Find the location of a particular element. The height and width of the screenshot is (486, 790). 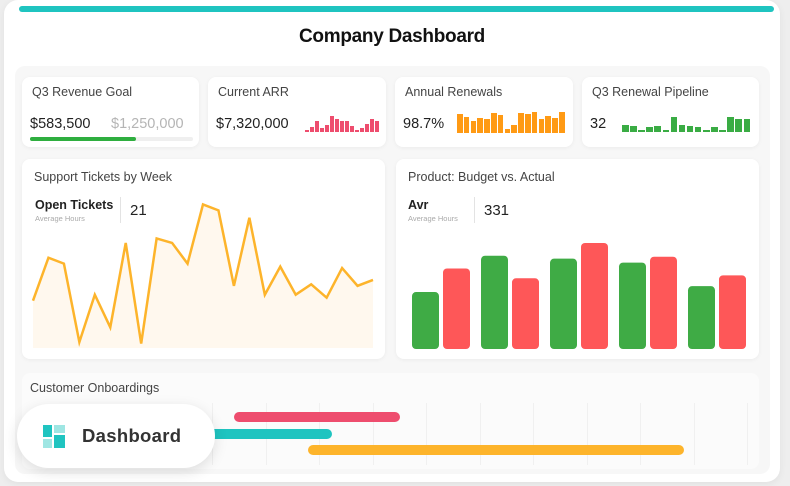

card-title: Product: Budget vs. Actual is located at coordinates (481, 177).